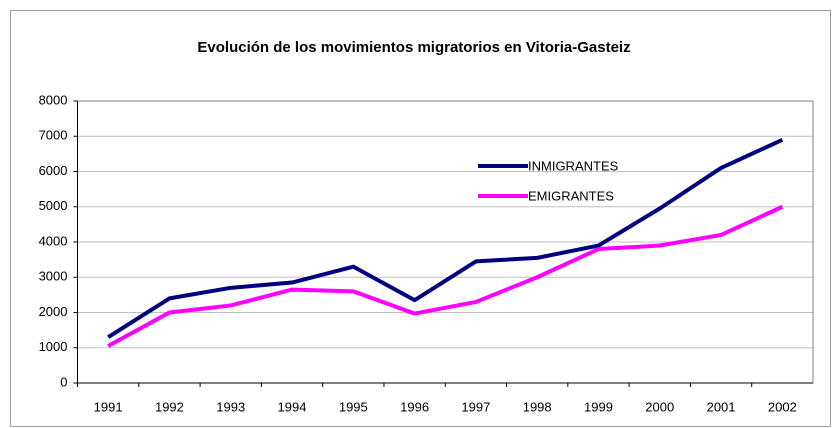  Describe the element at coordinates (475, 406) in the screenshot. I see `x-tick-label: 1997` at that location.